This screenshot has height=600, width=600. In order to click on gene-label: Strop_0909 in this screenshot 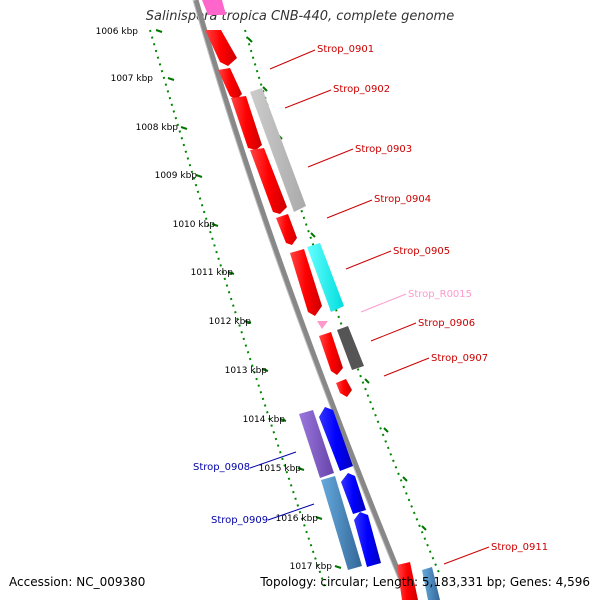, I will do `click(239, 520)`.